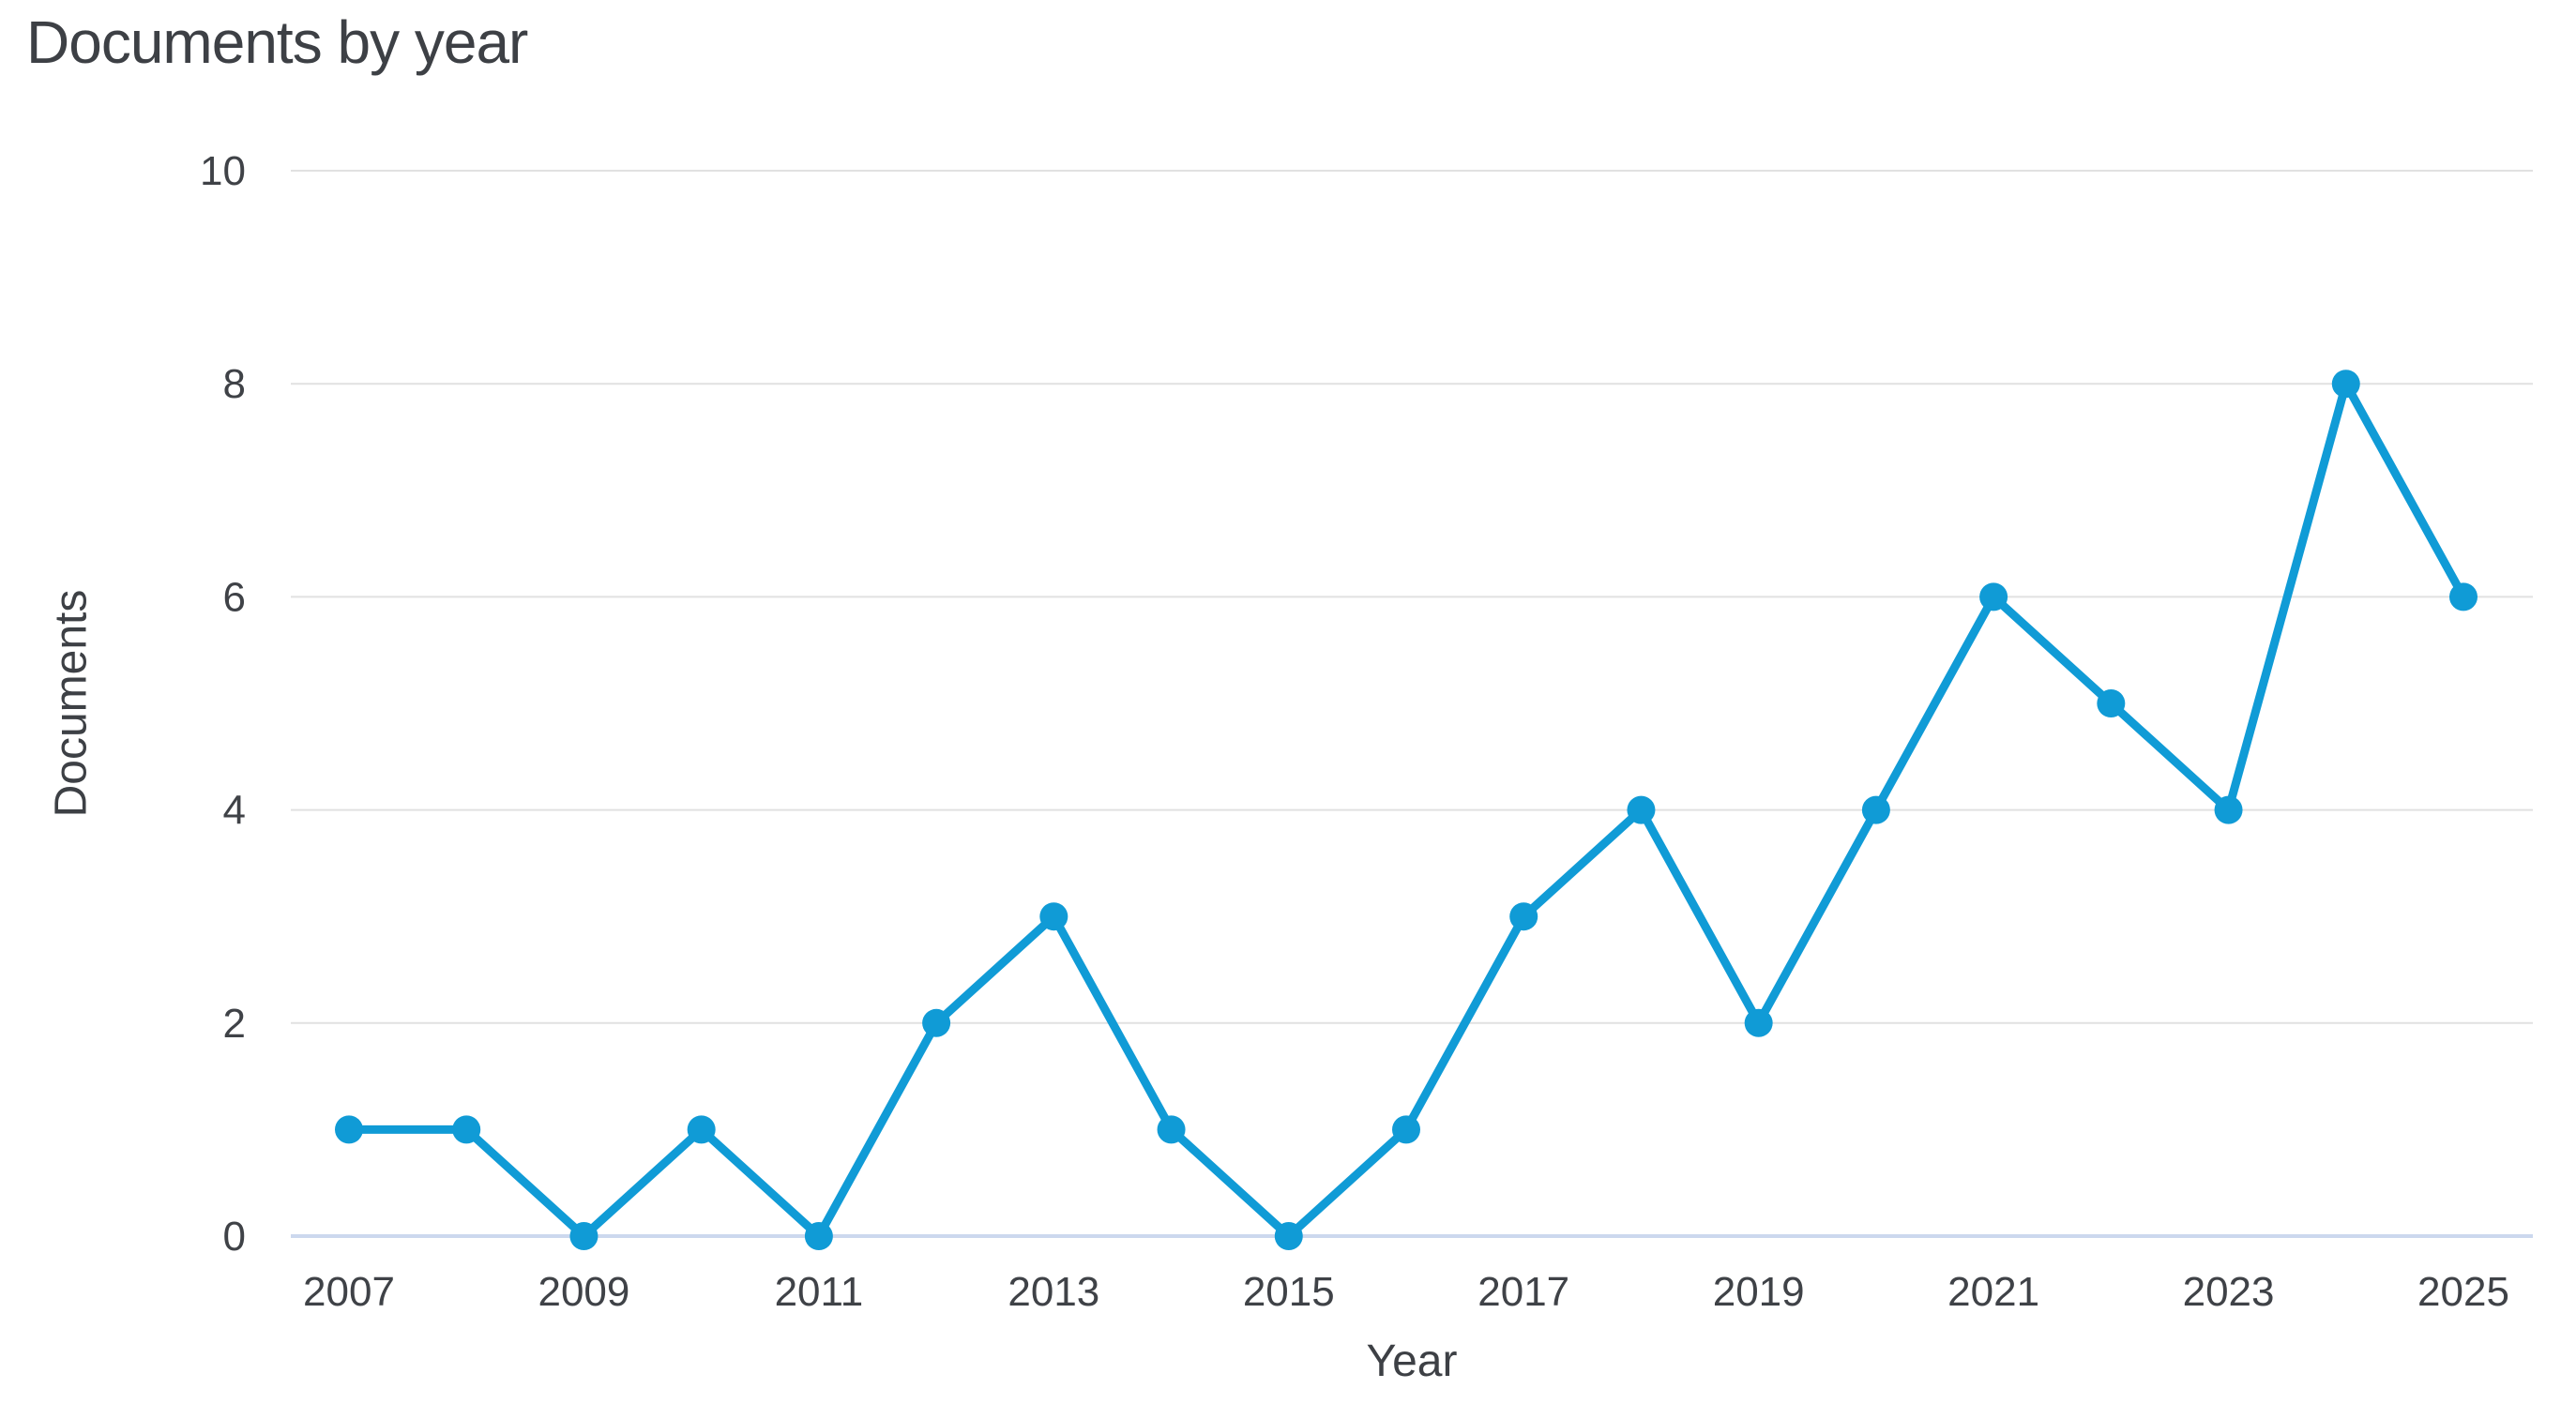  I want to click on x-tick-label: 2025, so click(2463, 1292).